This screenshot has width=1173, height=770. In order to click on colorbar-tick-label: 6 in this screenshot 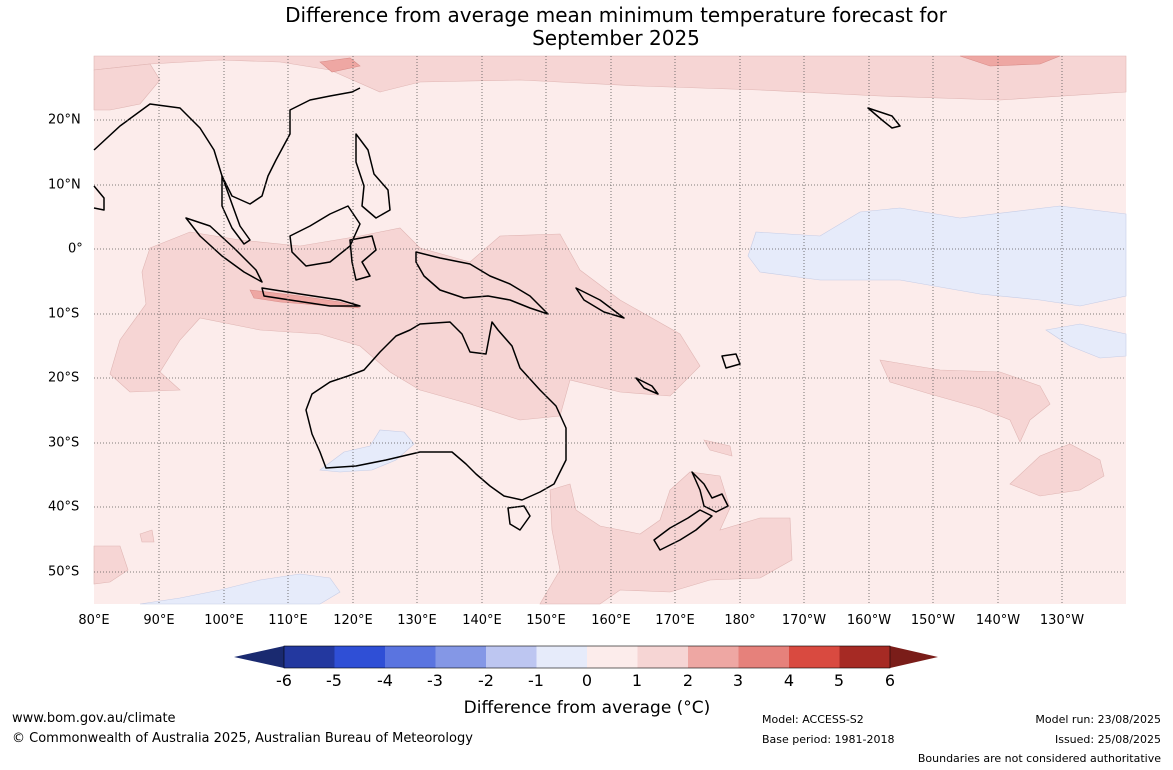, I will do `click(890, 680)`.